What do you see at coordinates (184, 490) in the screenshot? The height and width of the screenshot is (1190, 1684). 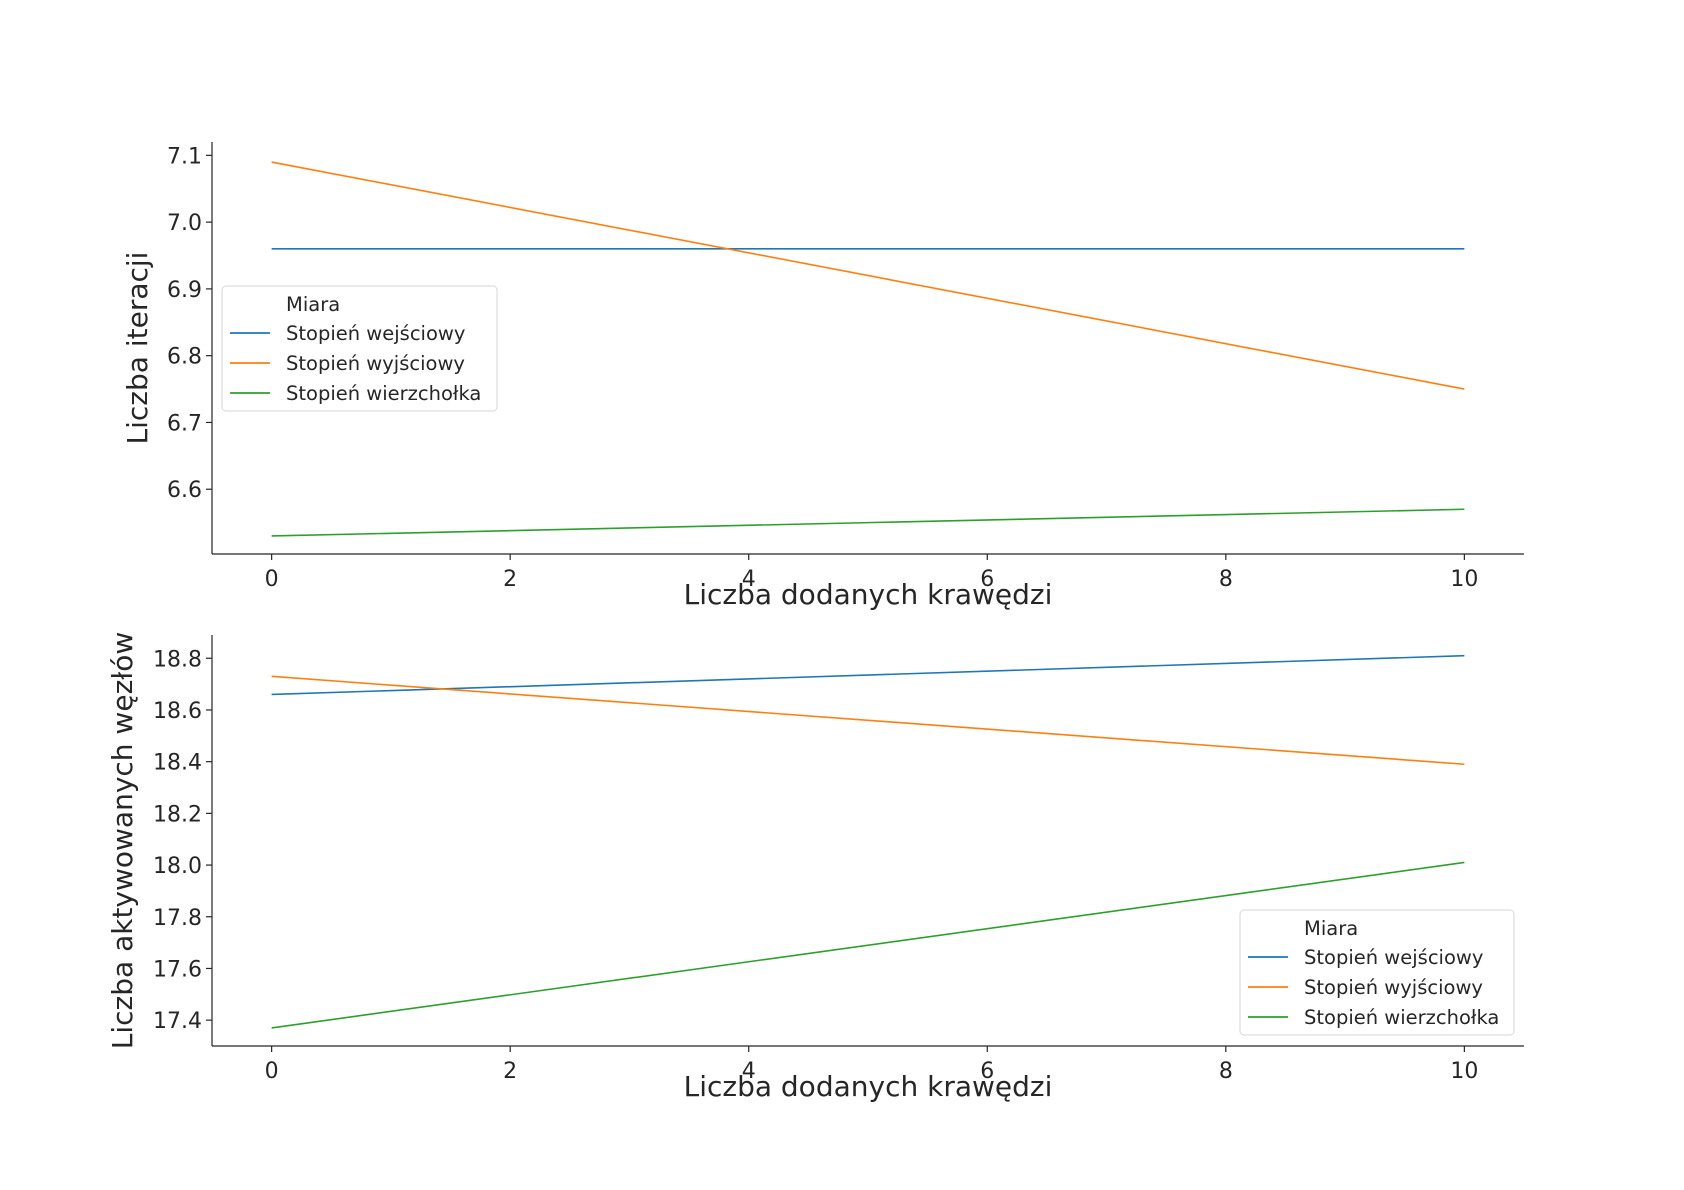 I see `y-tick-label: 6.6` at bounding box center [184, 490].